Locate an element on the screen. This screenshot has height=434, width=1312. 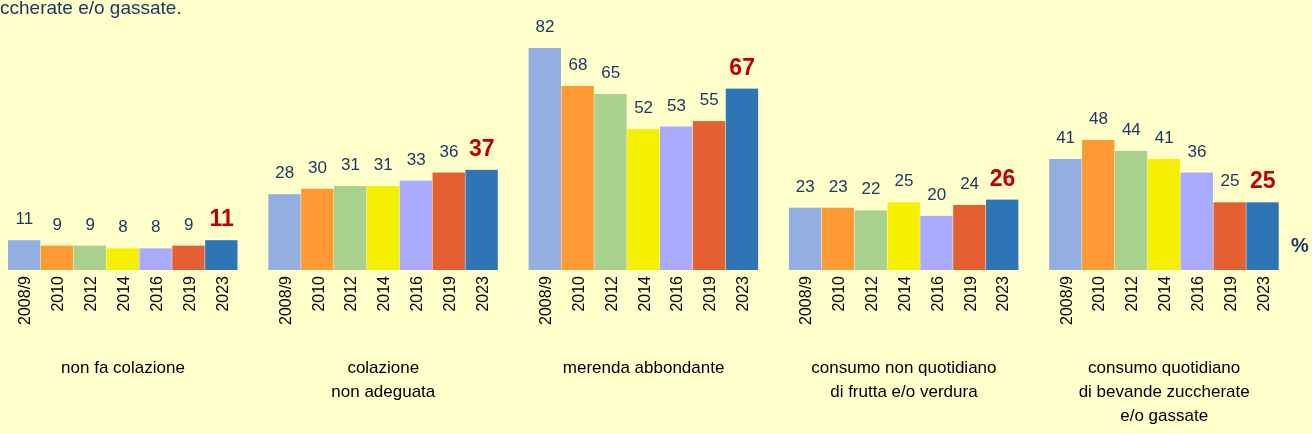
data-label: 82 is located at coordinates (545, 26).